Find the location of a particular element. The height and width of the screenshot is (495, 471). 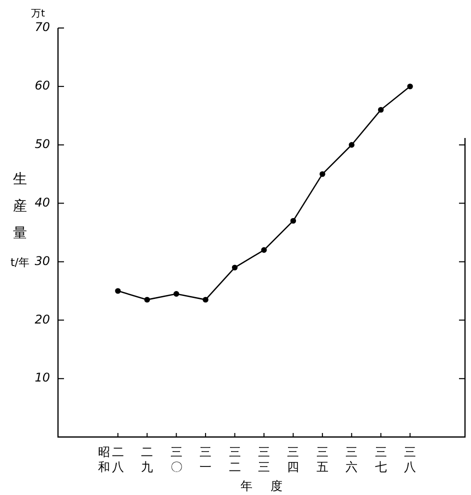

y-axis-title: 生産量 t/年 is located at coordinates (20, 220).